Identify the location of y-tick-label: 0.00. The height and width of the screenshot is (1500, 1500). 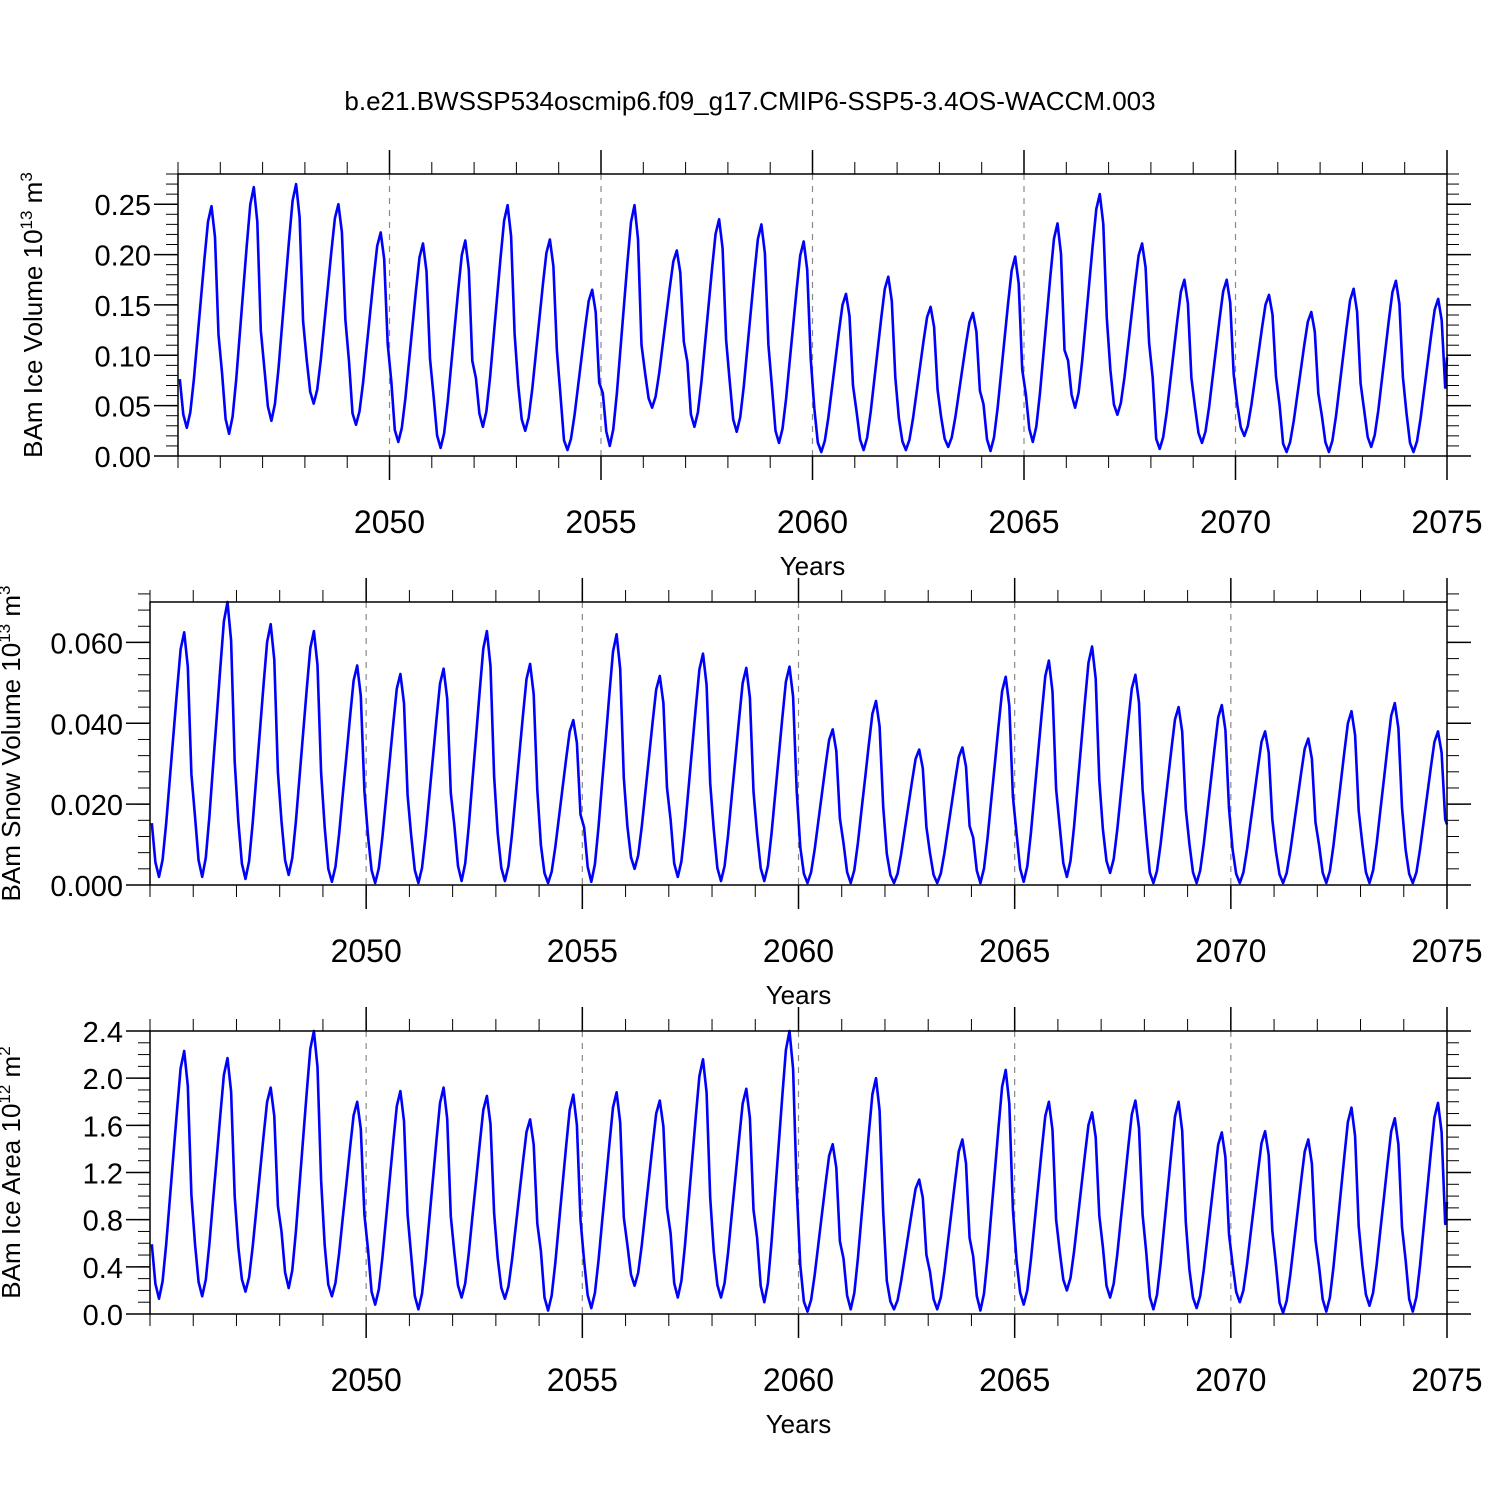
(123, 458).